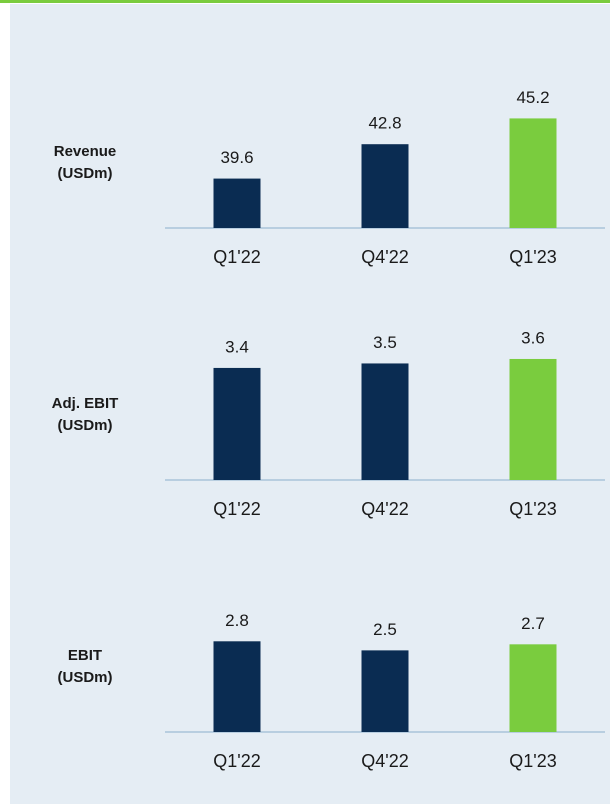  I want to click on value-label: 2.7, so click(533, 623).